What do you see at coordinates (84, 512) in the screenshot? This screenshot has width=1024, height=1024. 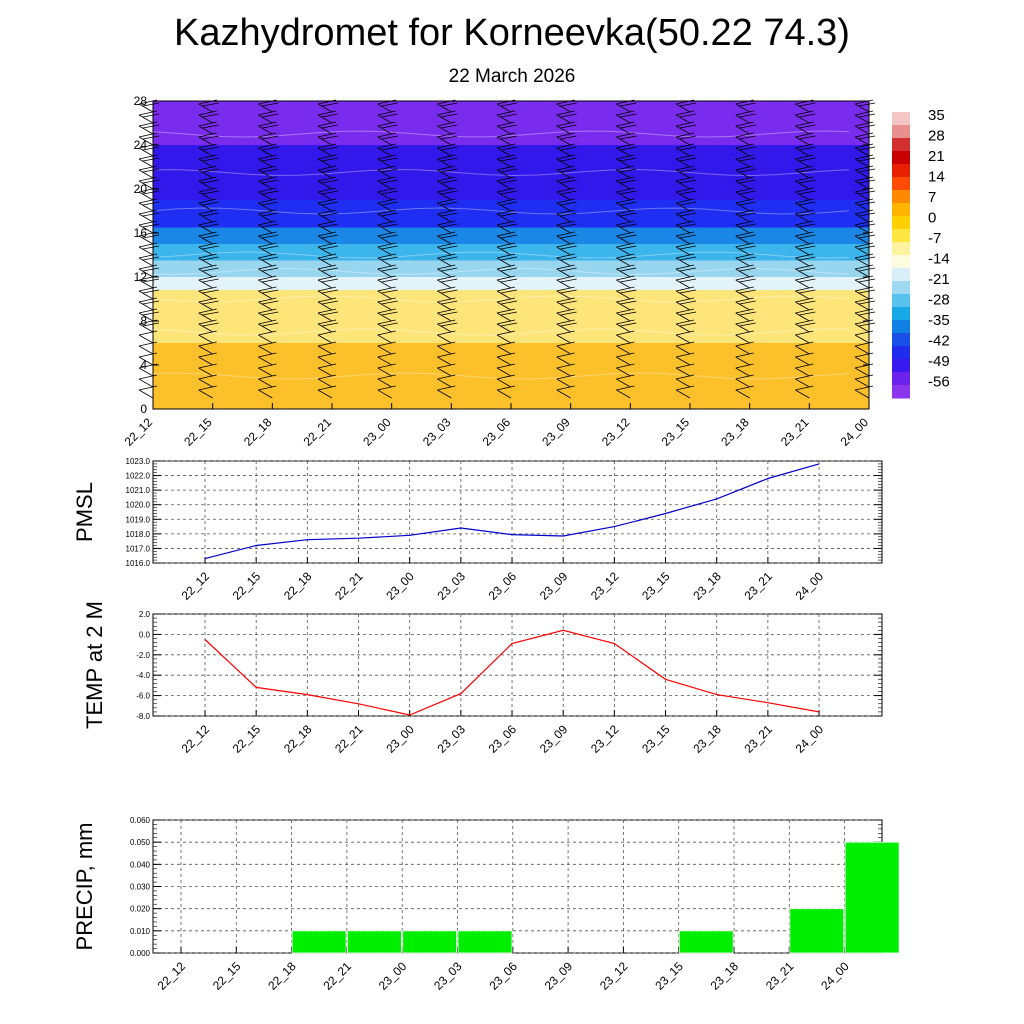 I see `y-axis-title: PMSL` at bounding box center [84, 512].